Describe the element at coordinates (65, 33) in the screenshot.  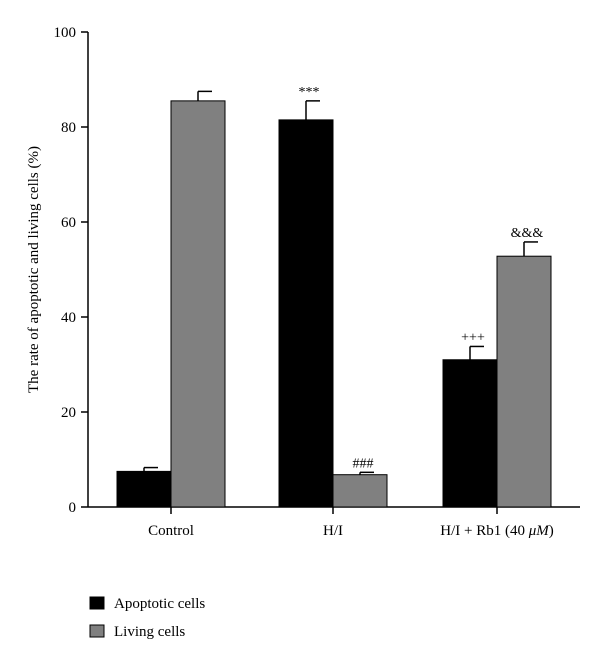
I see `y-tick-label: 100` at that location.